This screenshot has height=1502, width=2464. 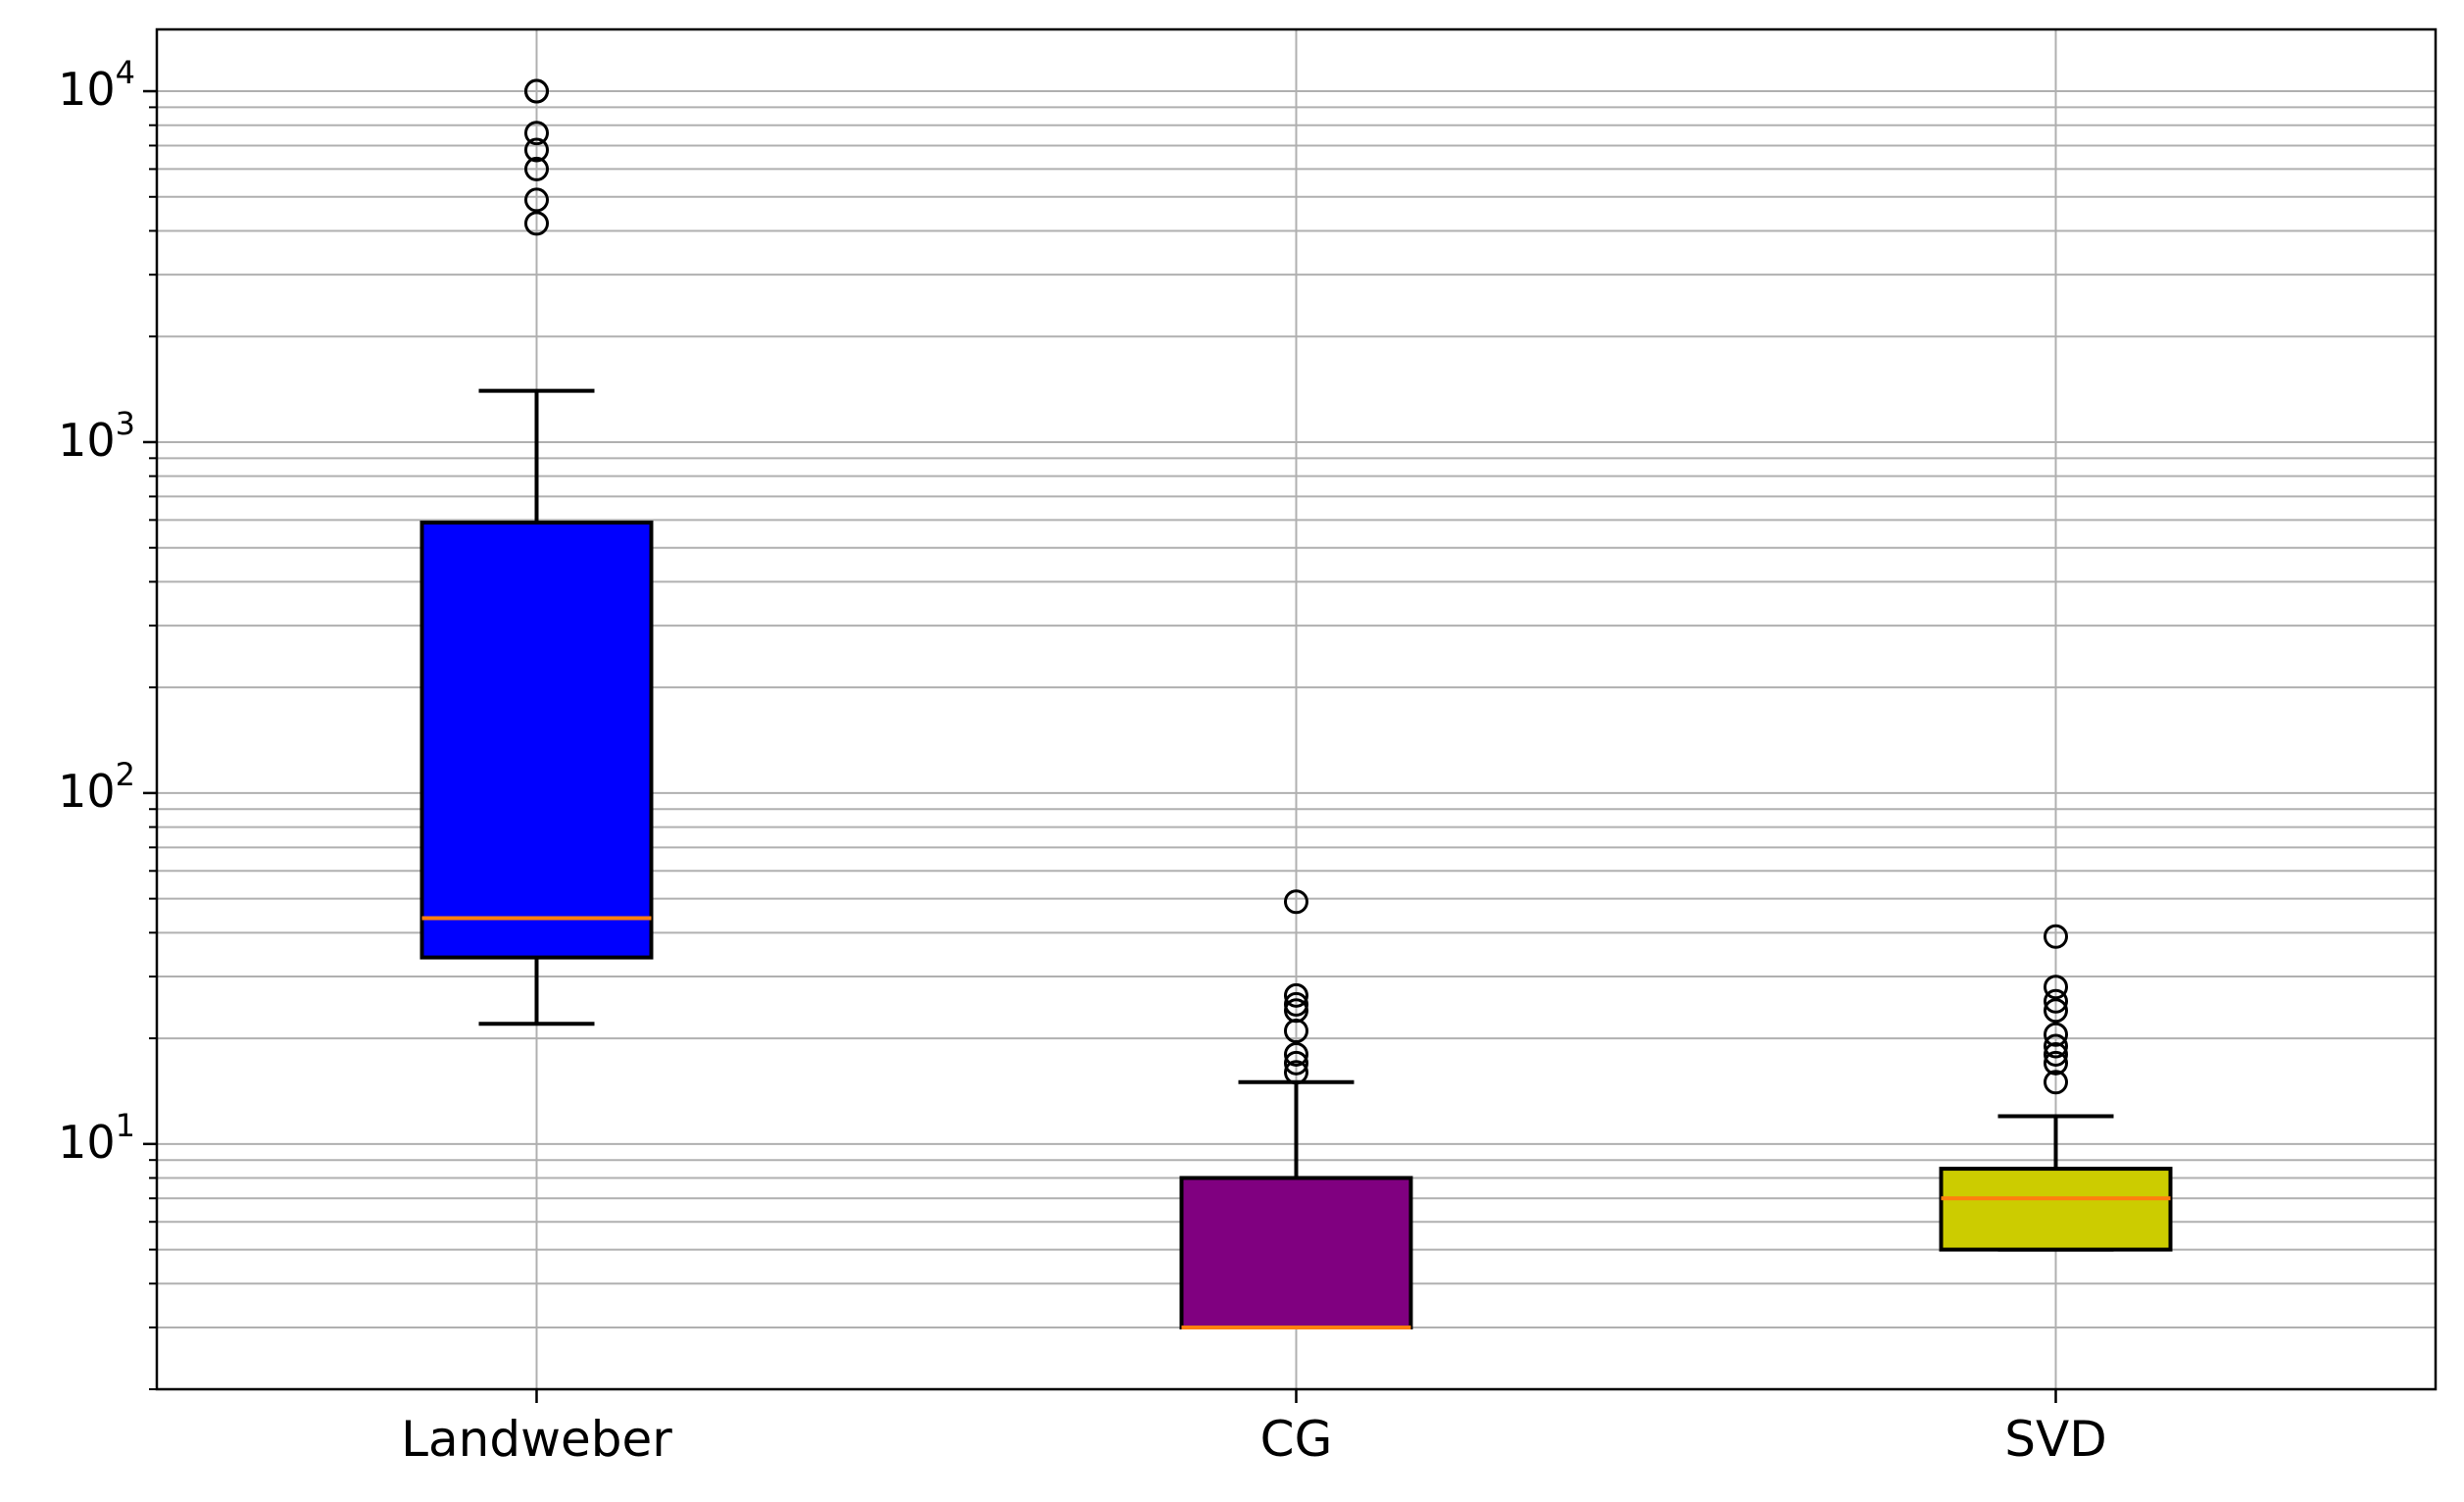 I want to click on box-landweber, so click(x=537, y=552).